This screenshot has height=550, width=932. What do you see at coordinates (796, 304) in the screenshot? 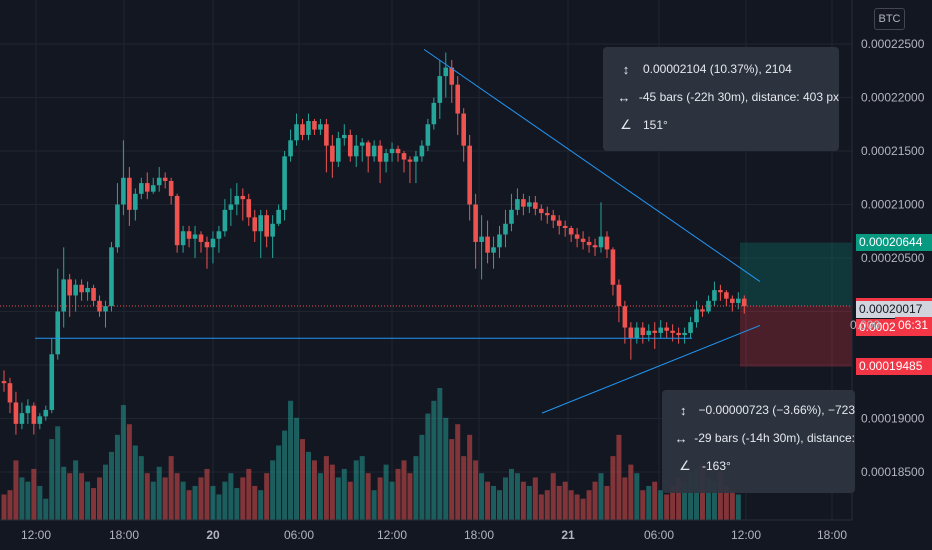
I see `position-zones` at bounding box center [796, 304].